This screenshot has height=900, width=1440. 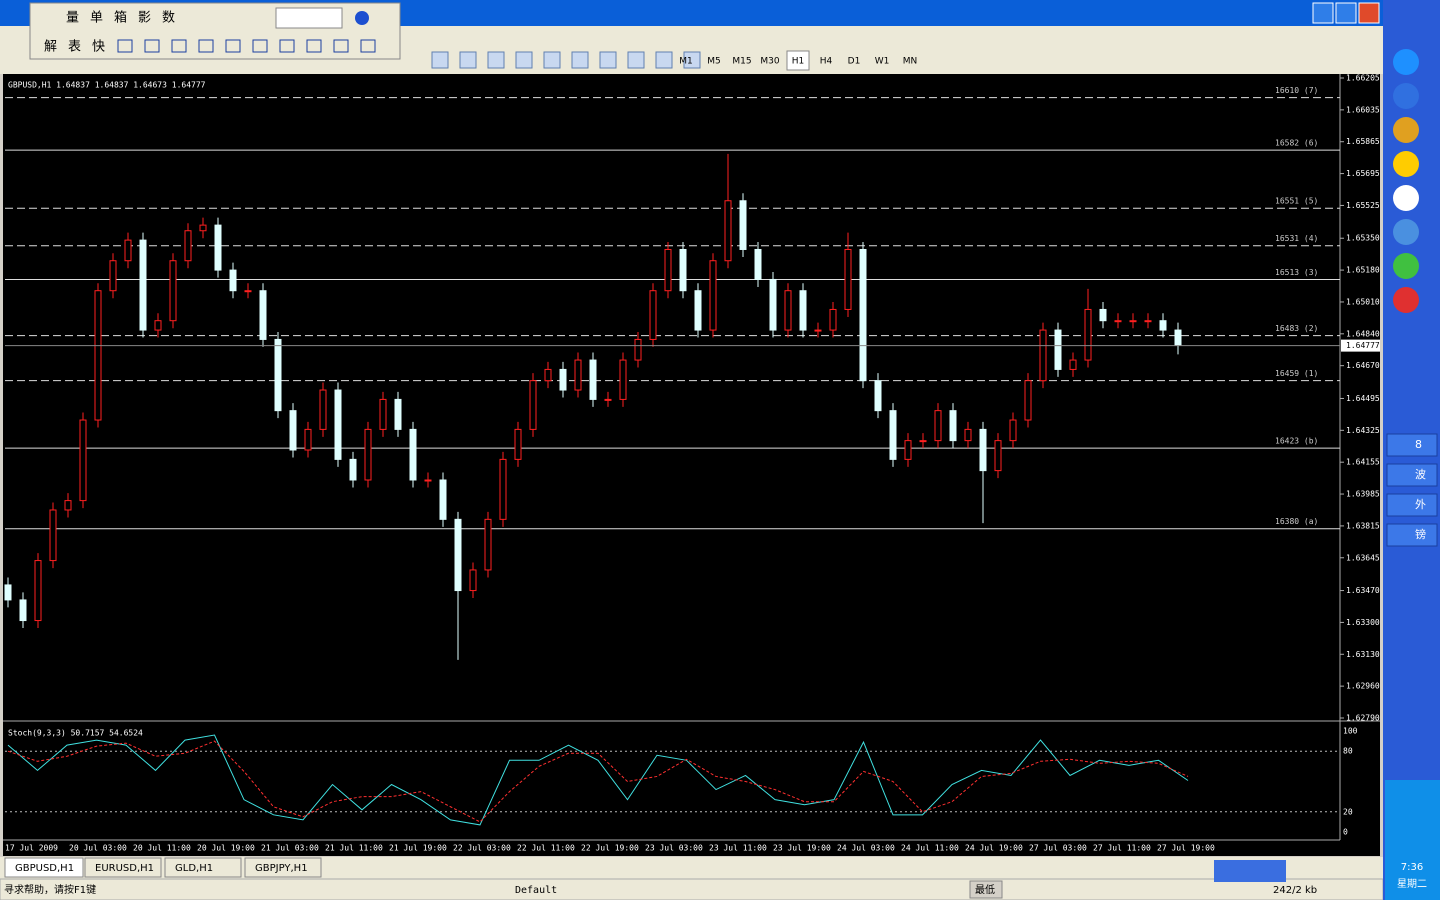 I want to click on timeframe-button: D1, so click(x=854, y=62).